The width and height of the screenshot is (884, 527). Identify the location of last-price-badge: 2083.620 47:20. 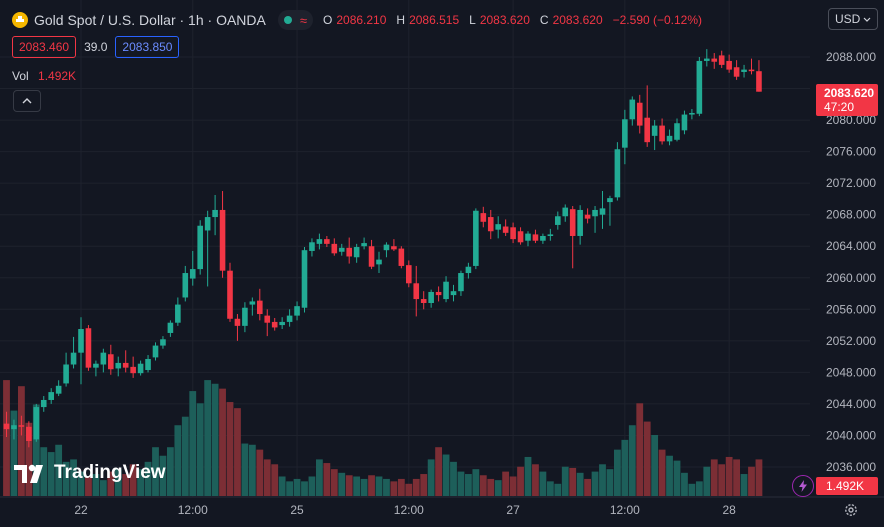
(847, 100).